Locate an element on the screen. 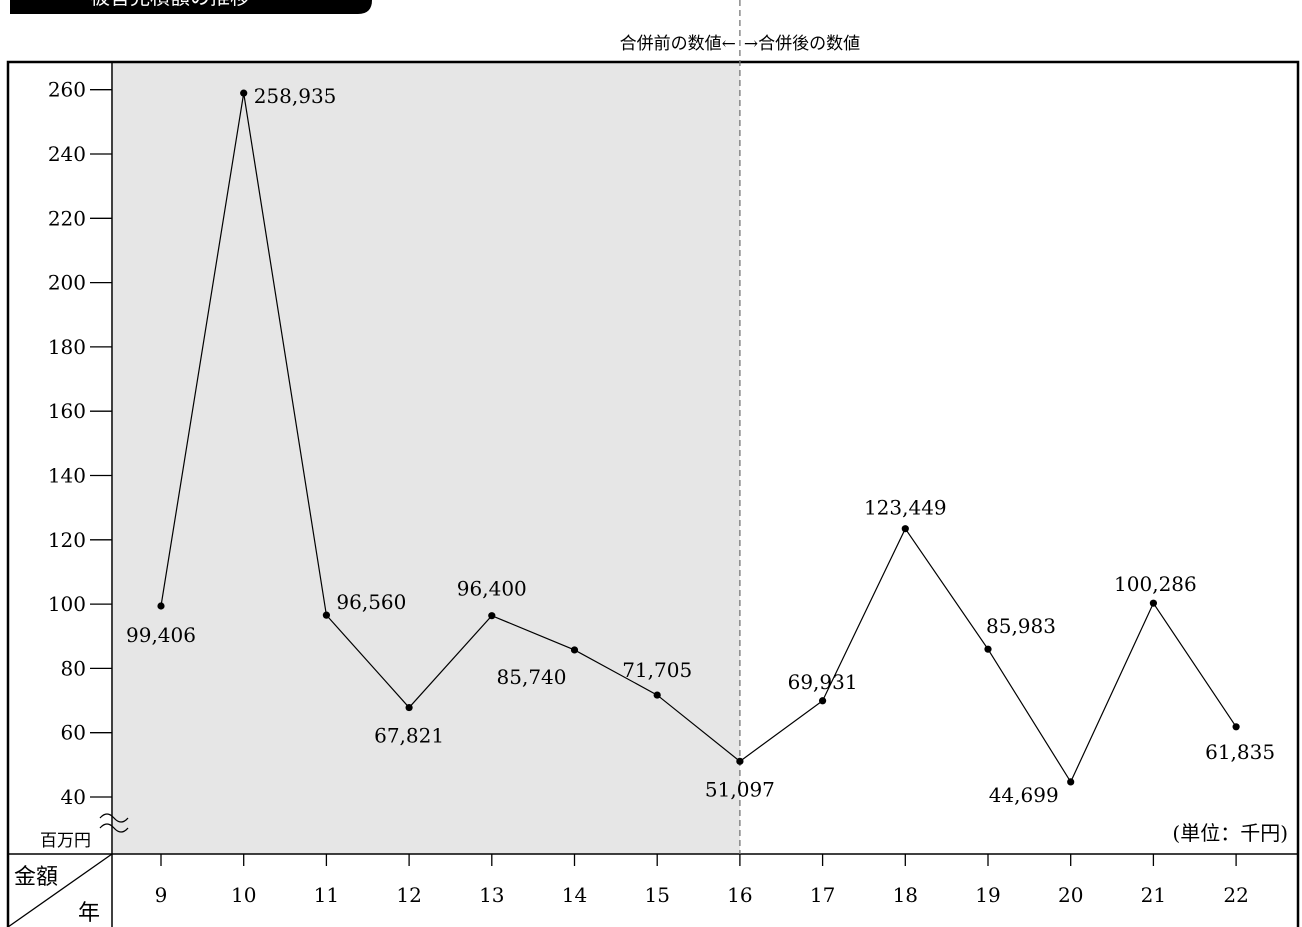 Image resolution: width=1302 pixels, height=927 pixels. x-ticks: 9 10 11 12 13 14 15 16 17 18 19 20 21 22 is located at coordinates (702, 880).